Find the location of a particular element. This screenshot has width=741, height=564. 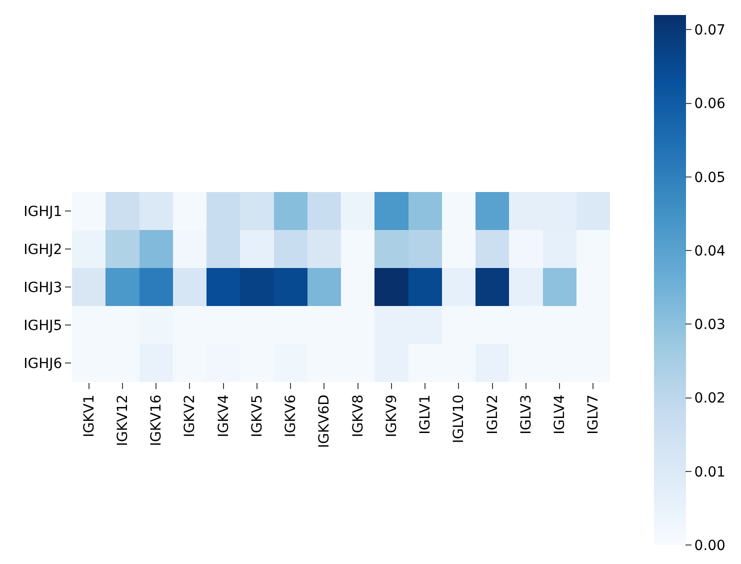

x-tick-label: IGKV6 is located at coordinates (291, 416).